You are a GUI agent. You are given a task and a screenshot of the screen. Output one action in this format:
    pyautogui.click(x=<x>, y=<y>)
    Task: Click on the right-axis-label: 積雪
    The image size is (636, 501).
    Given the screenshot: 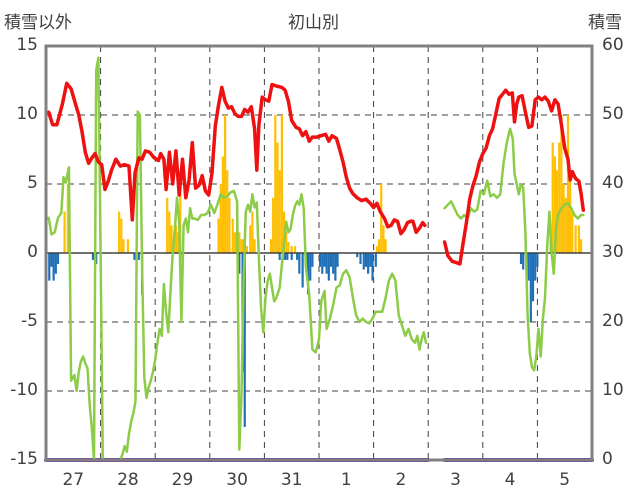 What is the action you would take?
    pyautogui.click(x=605, y=23)
    